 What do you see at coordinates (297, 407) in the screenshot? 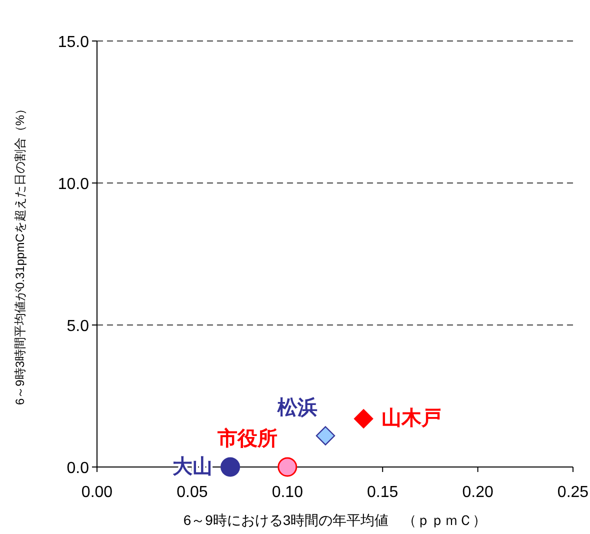
I see `series-label: 松浜` at bounding box center [297, 407].